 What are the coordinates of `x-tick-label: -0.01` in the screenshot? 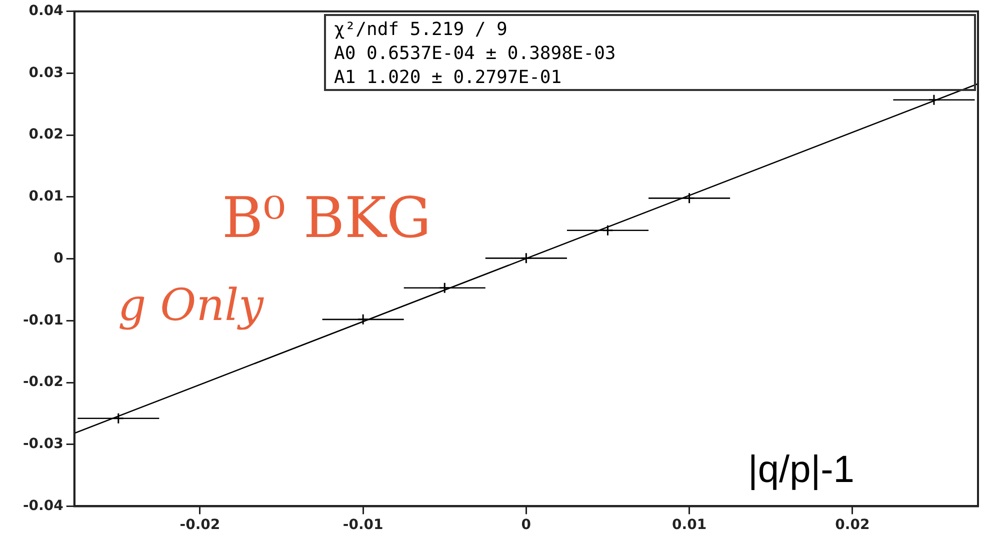 It's located at (363, 525).